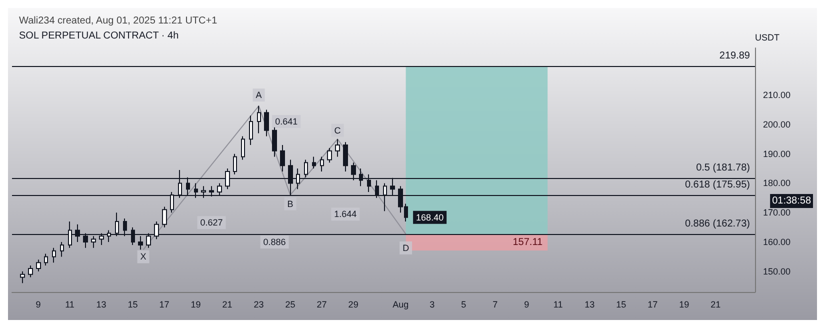 The image size is (825, 328). Describe the element at coordinates (777, 95) in the screenshot. I see `y-tick-label: 210.00` at that location.